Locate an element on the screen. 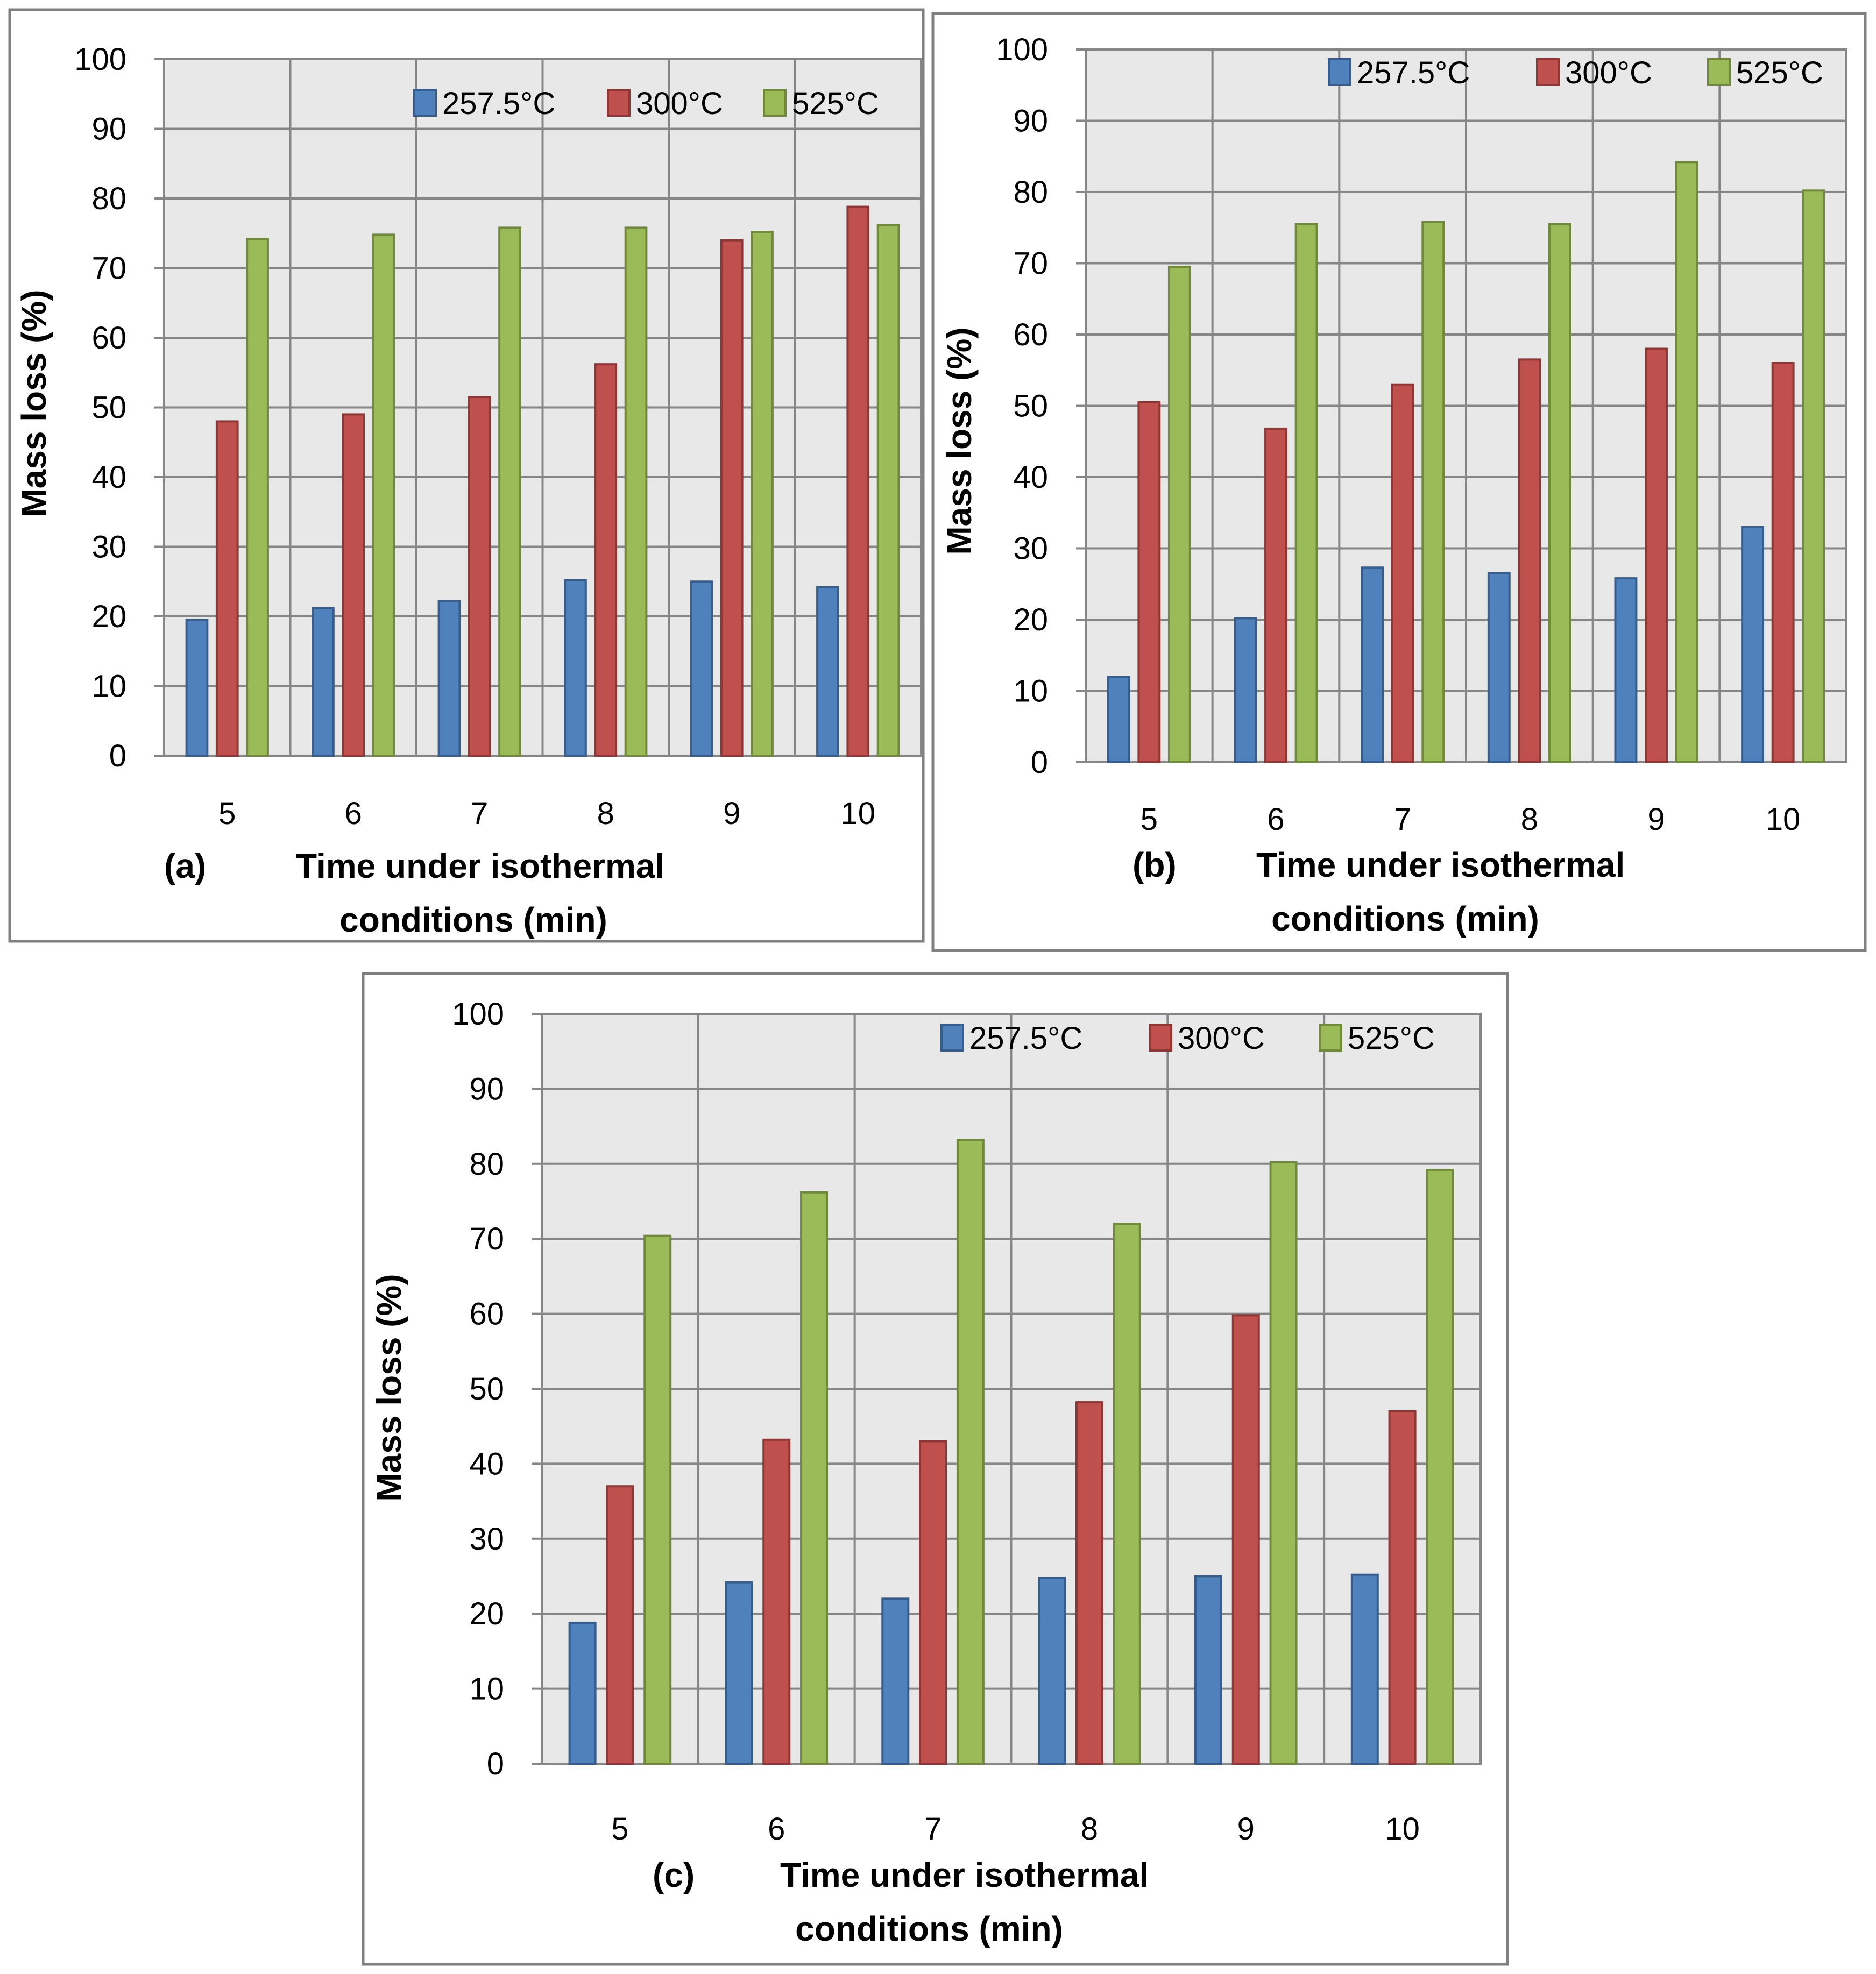  legend-label-series-3: 525°C is located at coordinates (835, 103).